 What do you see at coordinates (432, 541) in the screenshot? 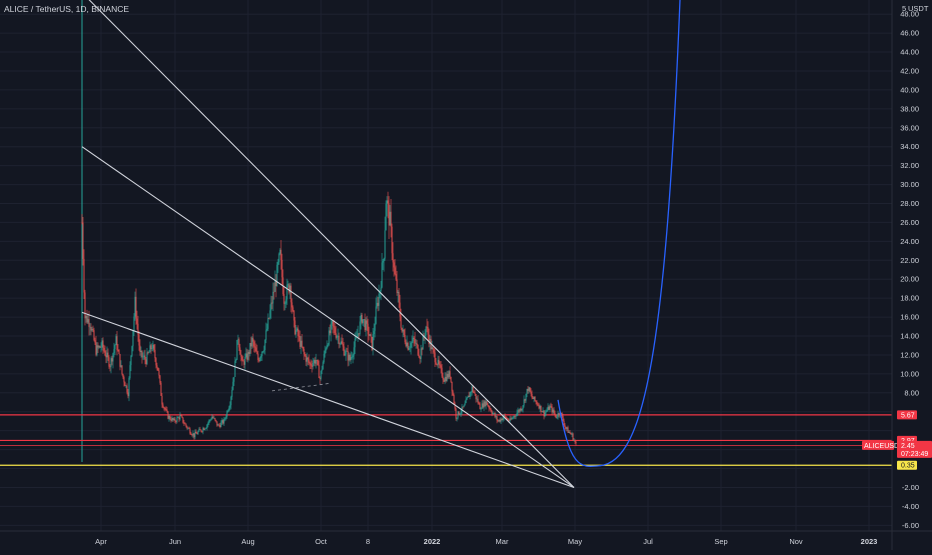
I see `time-tick-label: 2022` at bounding box center [432, 541].